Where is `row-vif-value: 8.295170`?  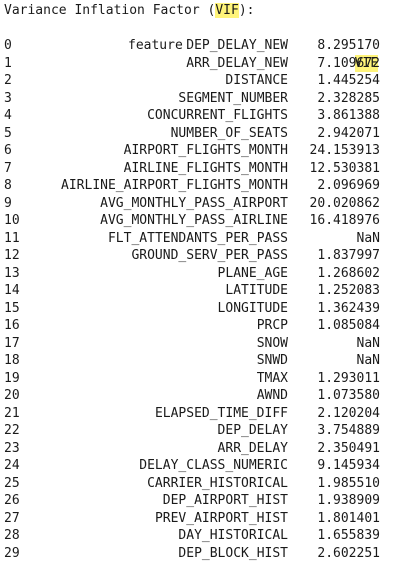 row-vif-value: 8.295170 is located at coordinates (348, 46).